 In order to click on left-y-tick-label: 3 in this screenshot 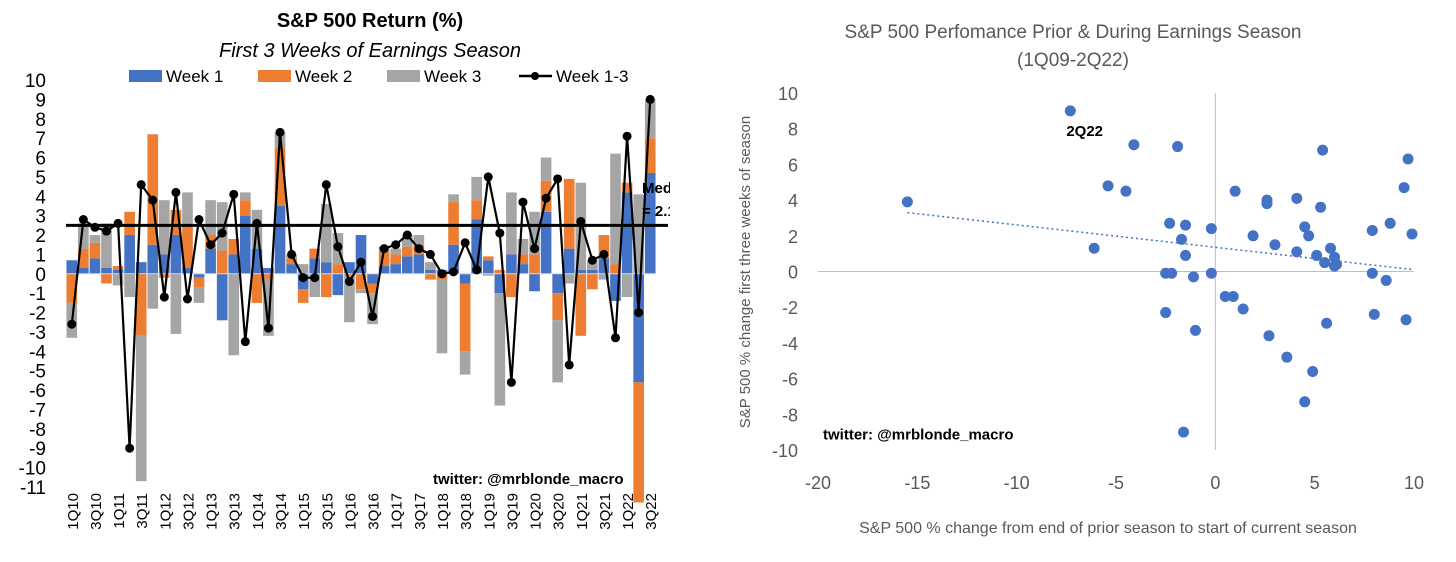, I will do `click(40, 217)`.